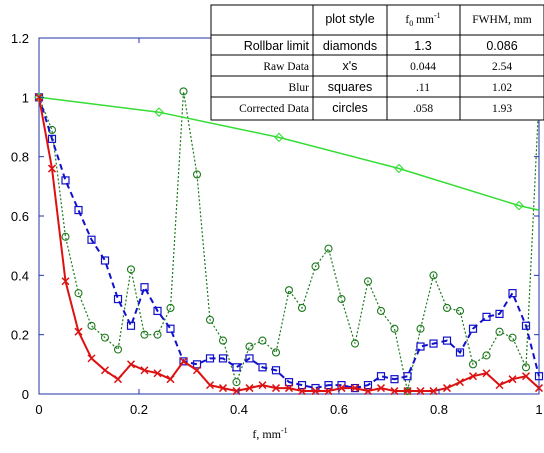 This screenshot has width=544, height=453. I want to click on table-header-style: plot style, so click(349, 19).